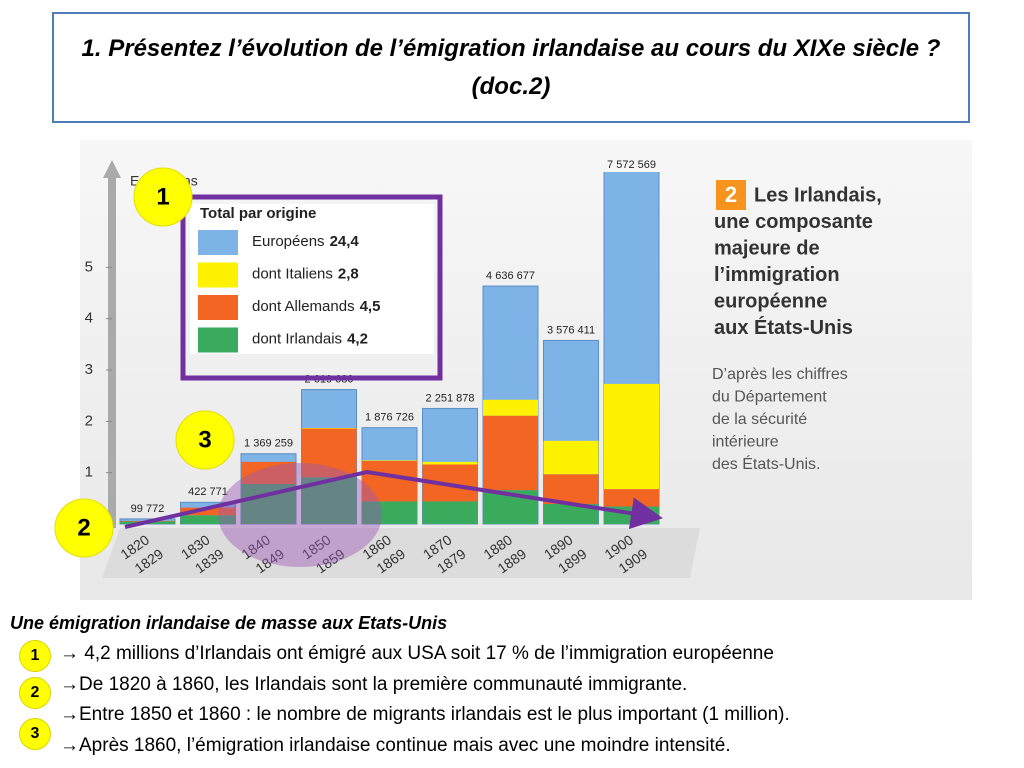 The image size is (1024, 768). I want to click on legend-name: dont Italiens, so click(292, 273).